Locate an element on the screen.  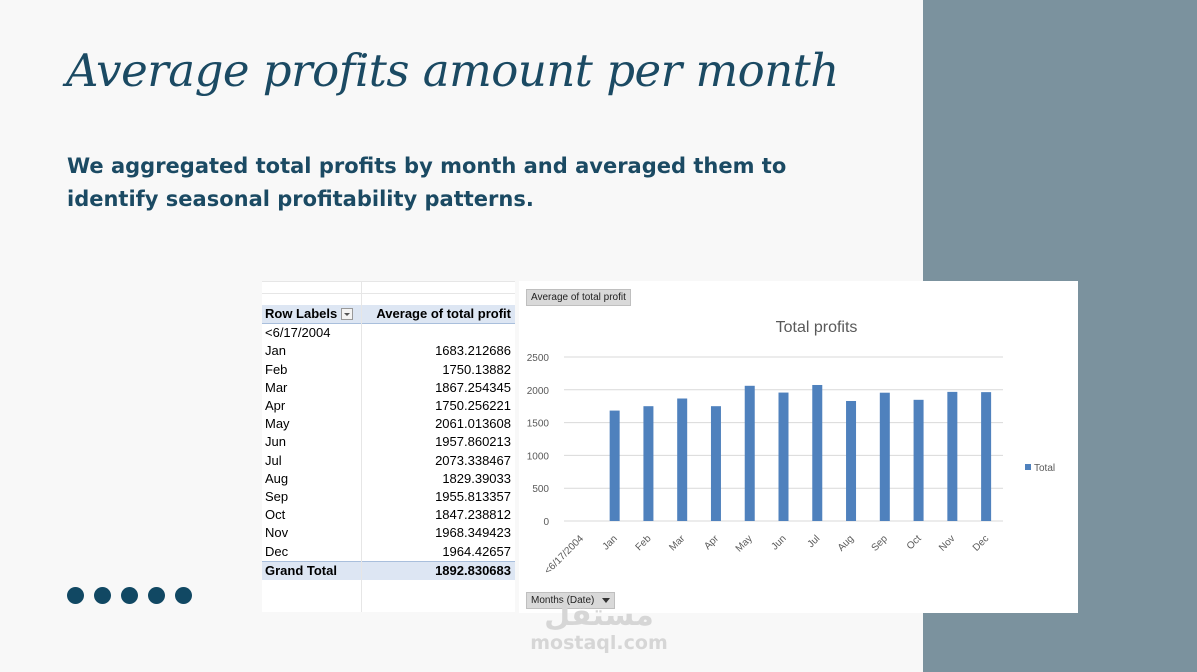
pivot-row-value: 1968.349423 is located at coordinates (473, 533).